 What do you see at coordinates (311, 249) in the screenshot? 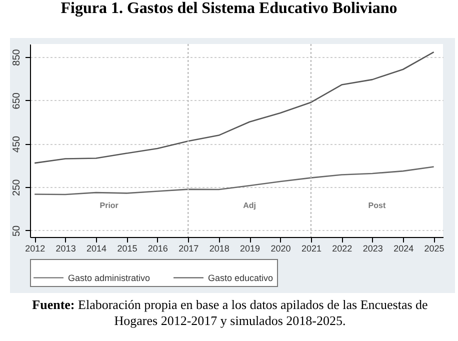
I see `x-tick-label: 2021` at bounding box center [311, 249].